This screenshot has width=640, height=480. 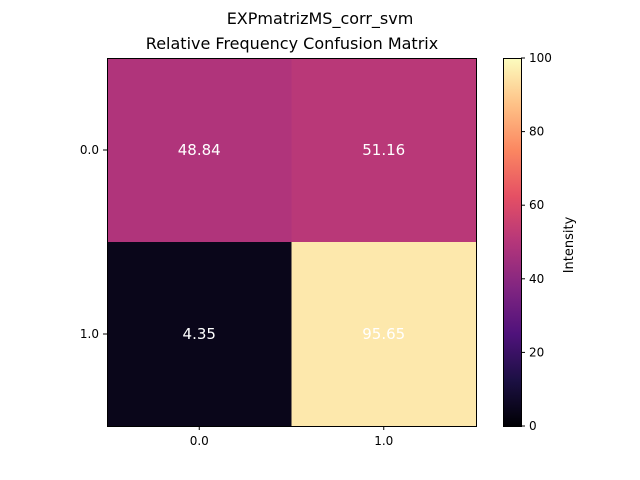 I want to click on colorbar-tick-label: 60, so click(x=536, y=205).